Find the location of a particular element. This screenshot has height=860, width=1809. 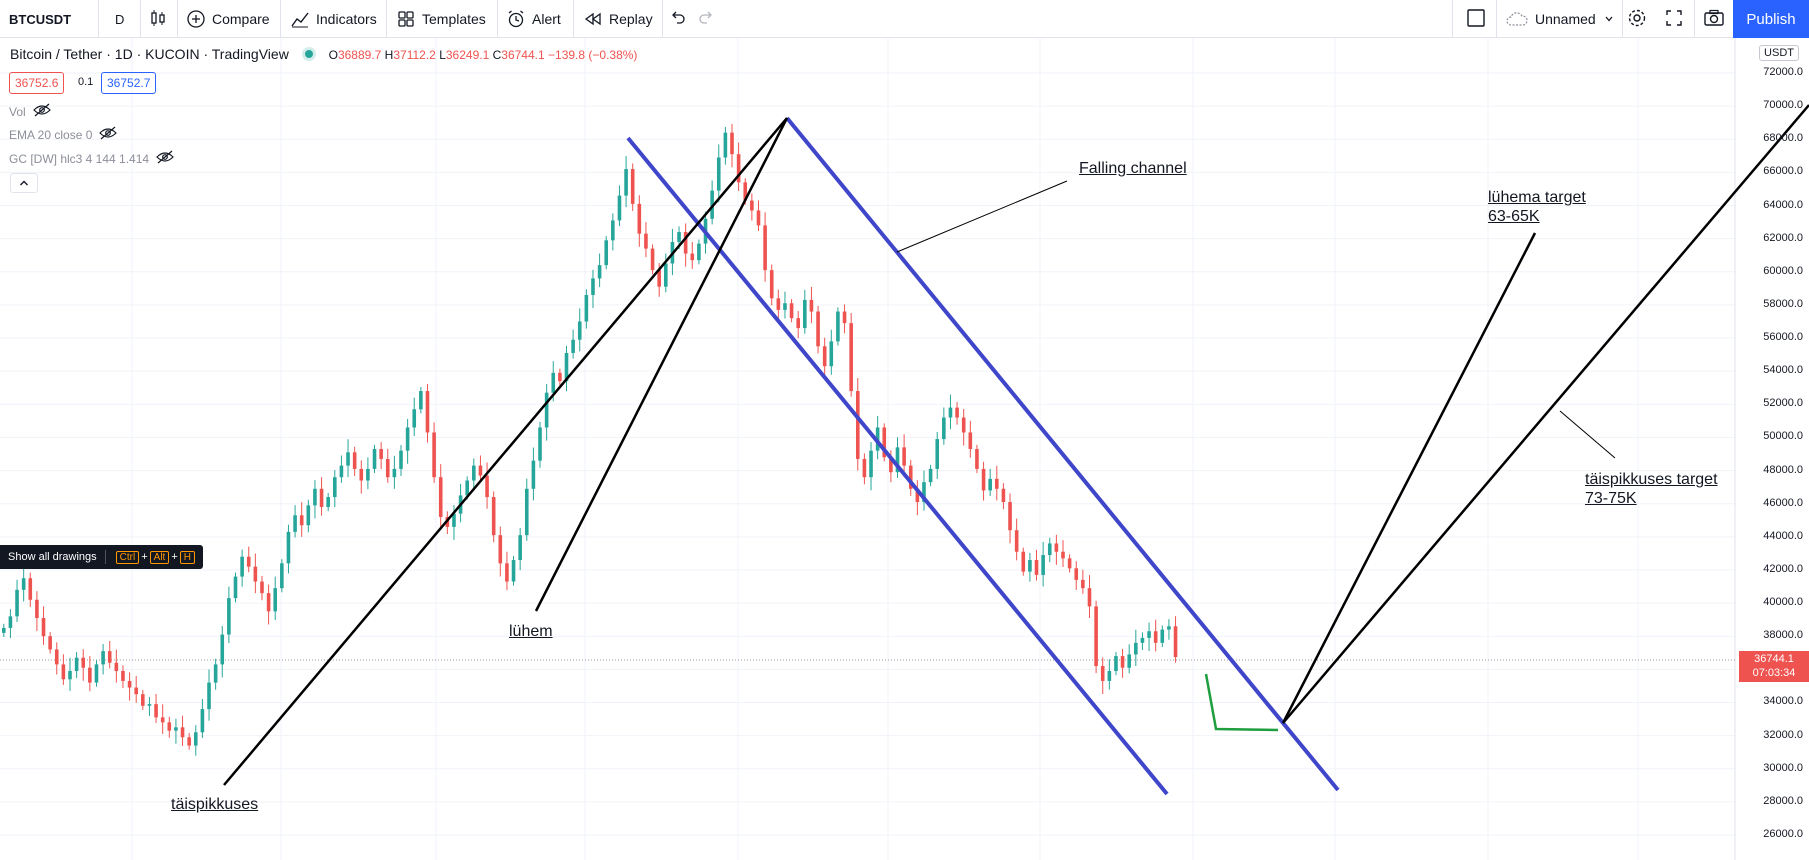

price-axis-label: 64000.0 is located at coordinates (1783, 204).